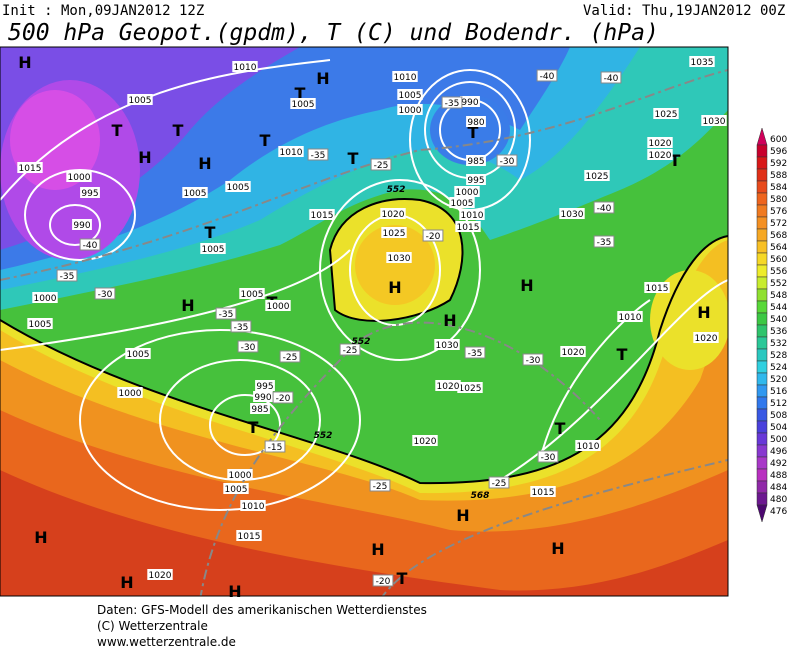  What do you see at coordinates (778, 284) in the screenshot?
I see `legend-label: 552` at bounding box center [778, 284].